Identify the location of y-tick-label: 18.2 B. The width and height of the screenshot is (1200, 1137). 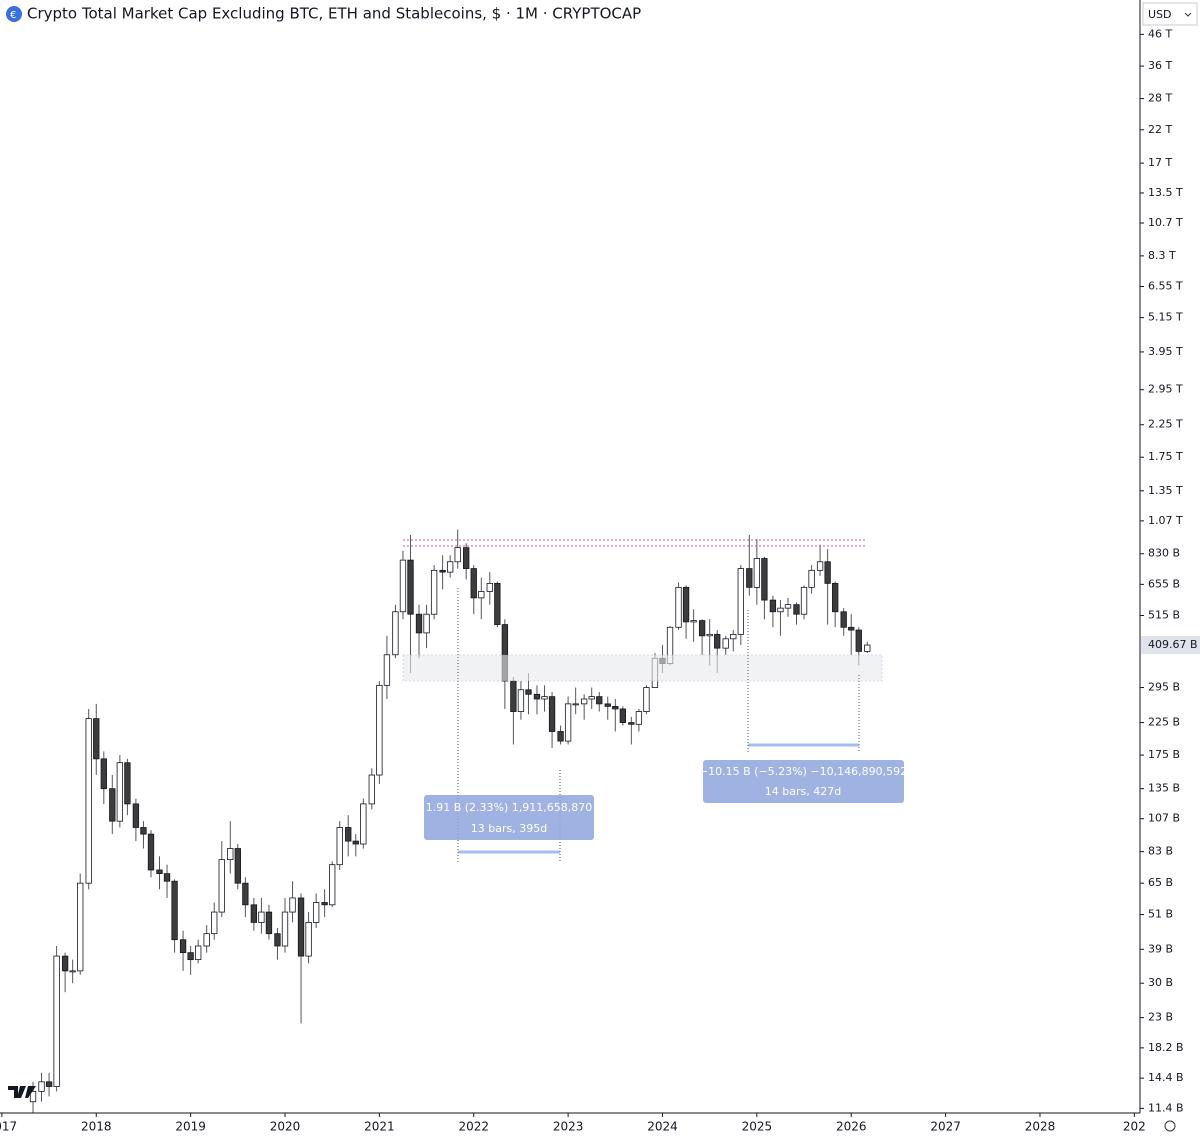
(1166, 1047).